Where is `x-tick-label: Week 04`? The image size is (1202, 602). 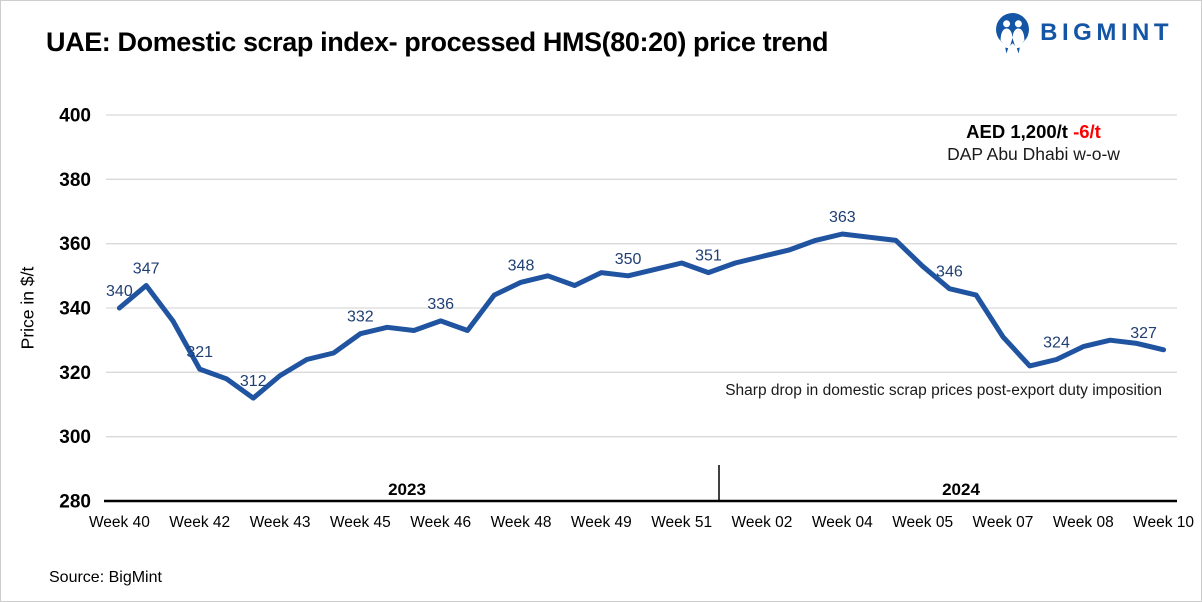
x-tick-label: Week 04 is located at coordinates (842, 522).